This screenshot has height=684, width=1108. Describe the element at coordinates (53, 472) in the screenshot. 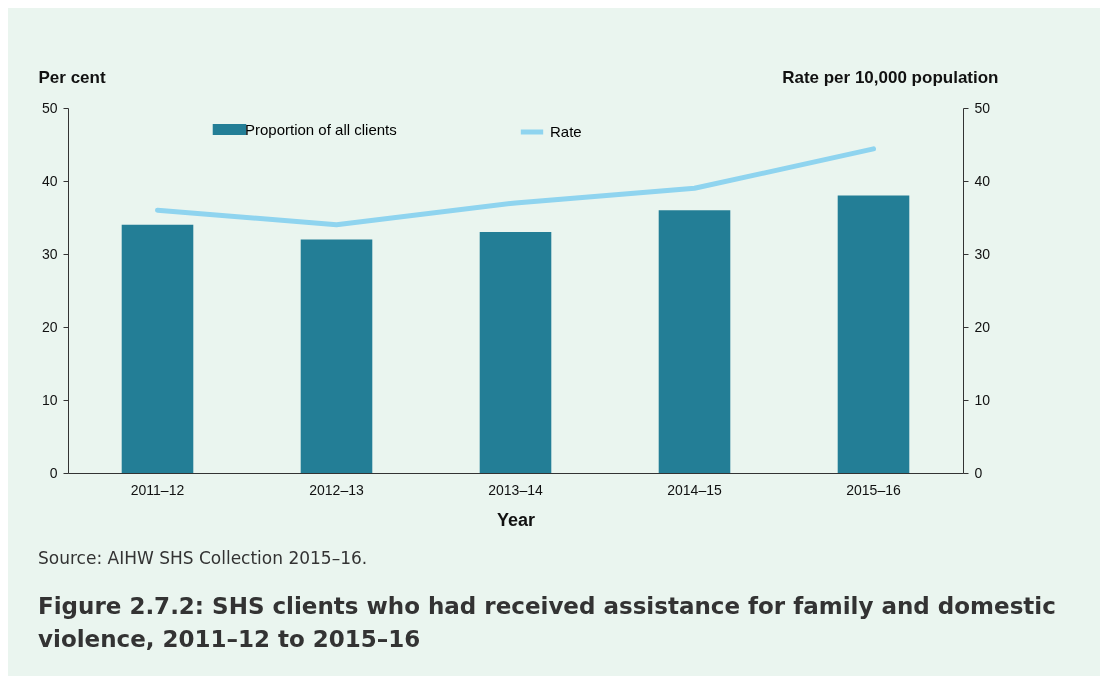

I see `y-tick-label: 0` at that location.